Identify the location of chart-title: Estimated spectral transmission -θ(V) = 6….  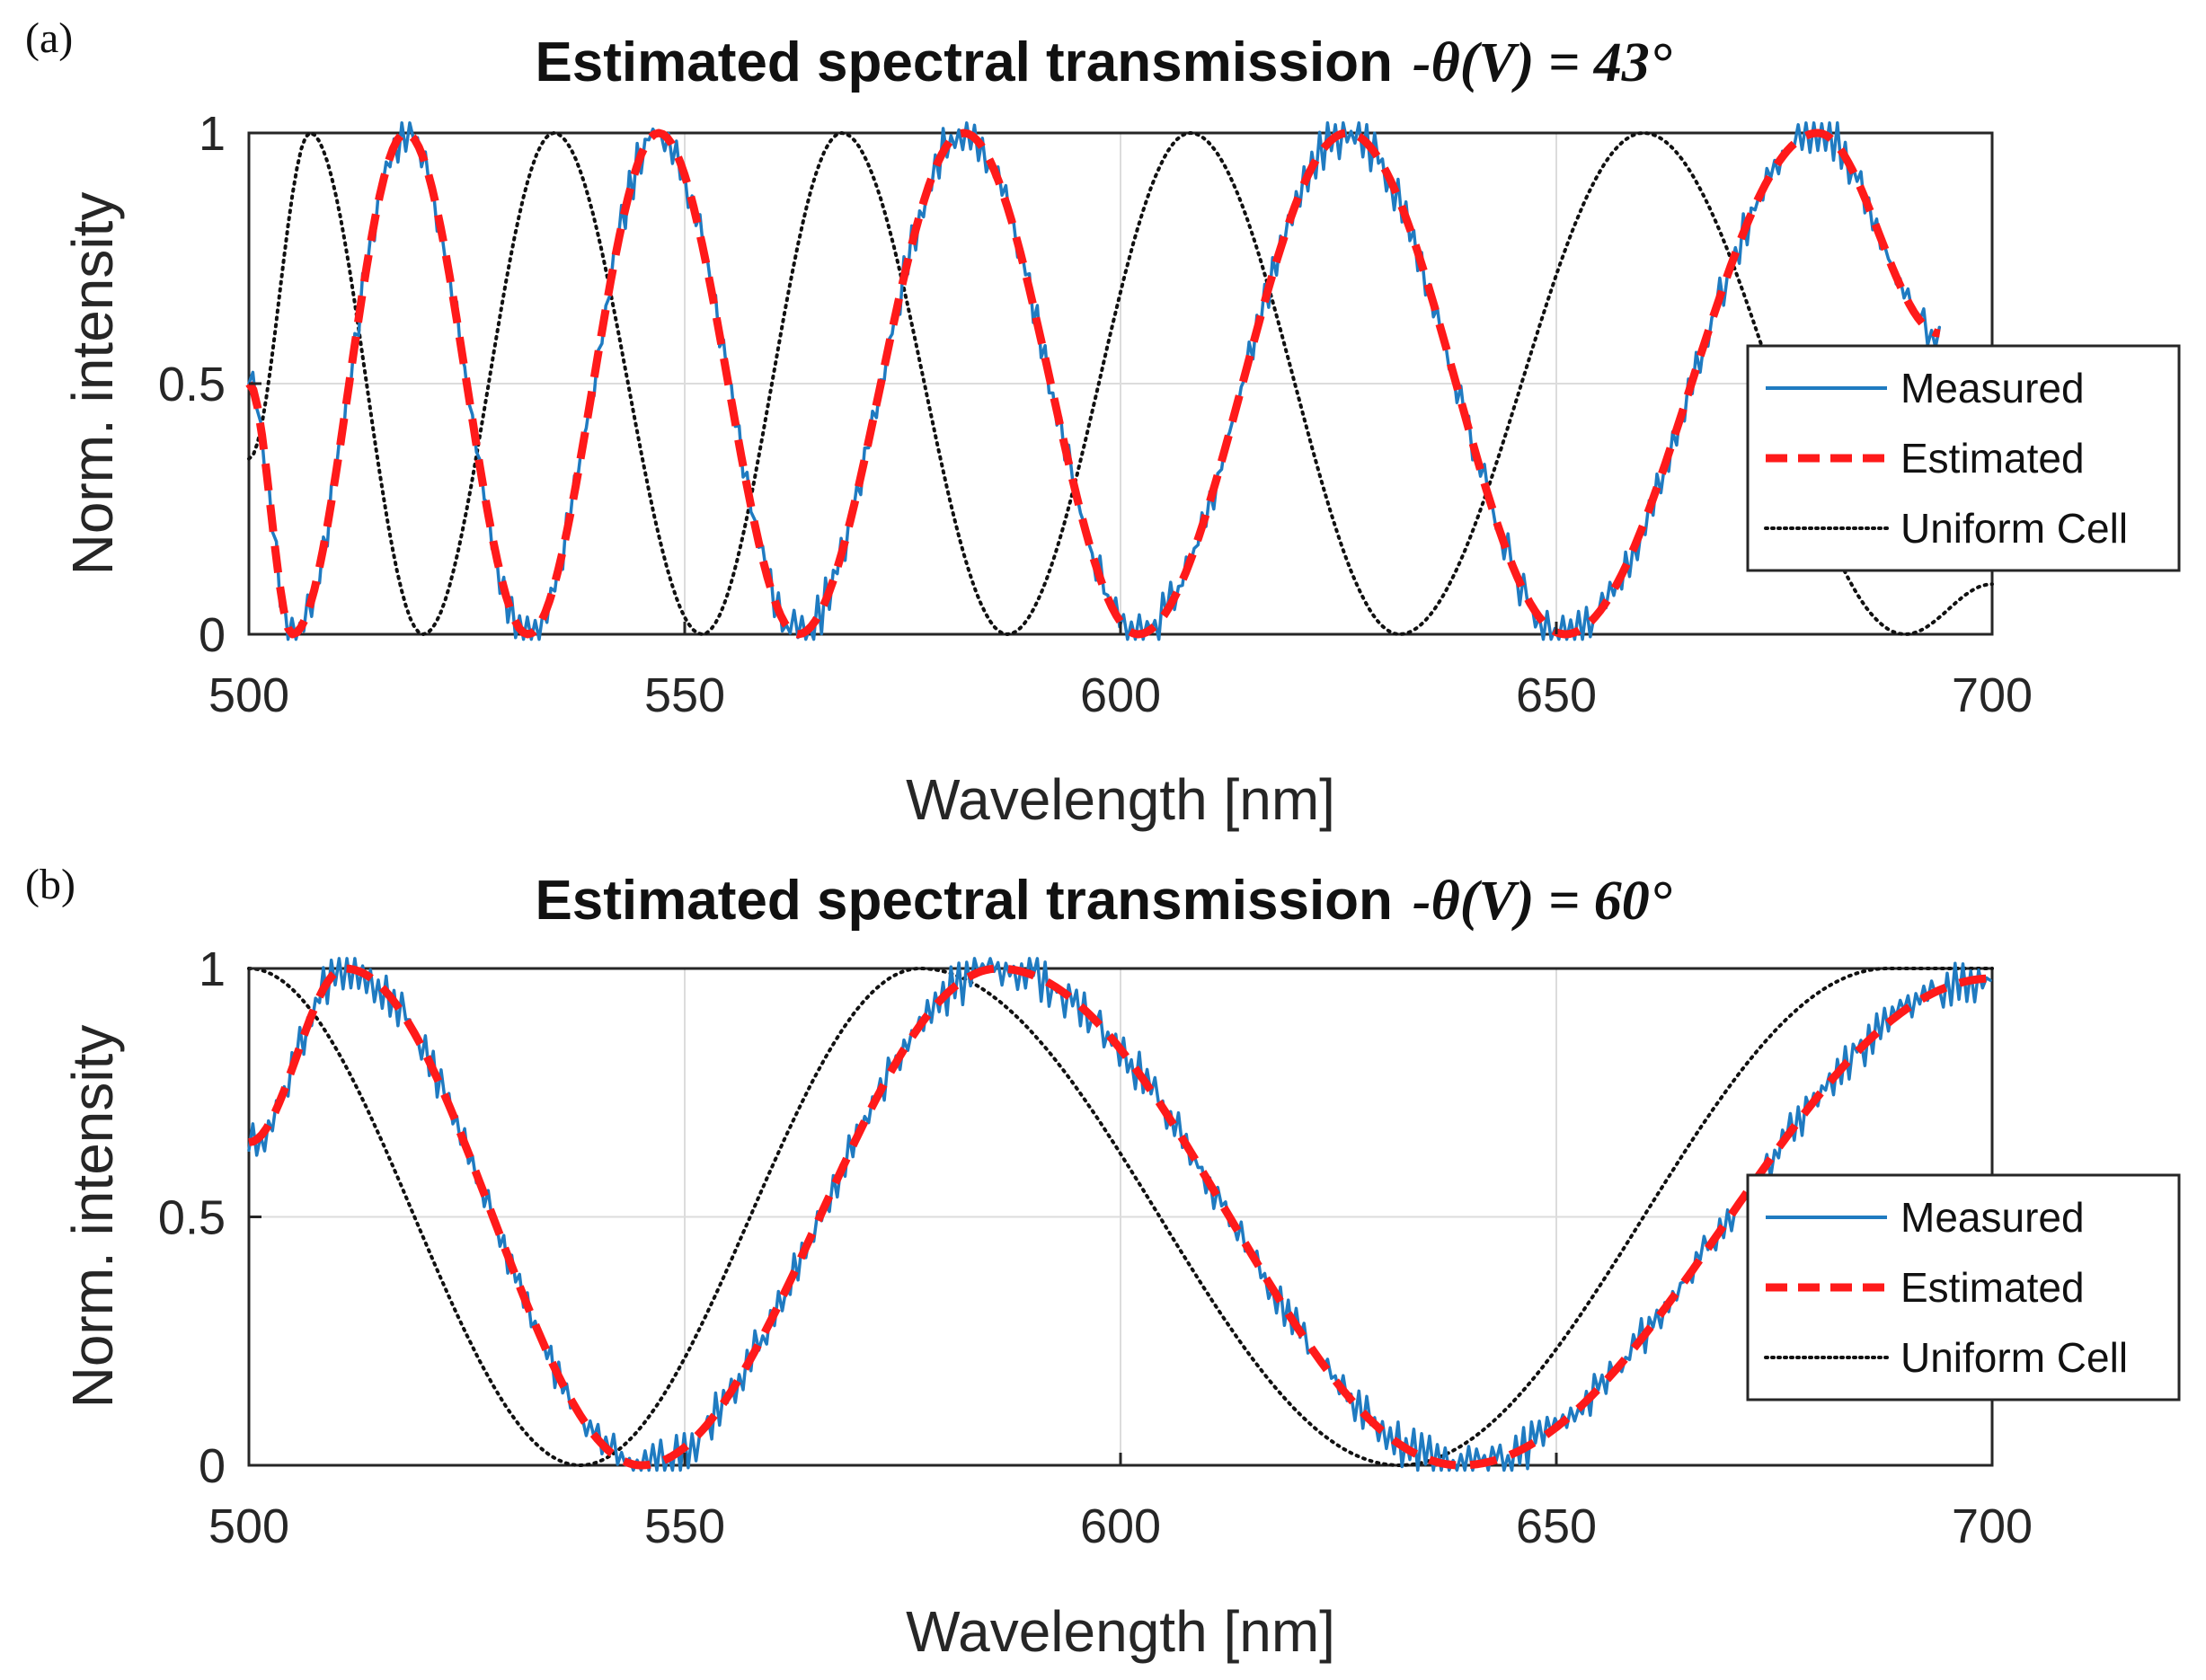
(1103, 901).